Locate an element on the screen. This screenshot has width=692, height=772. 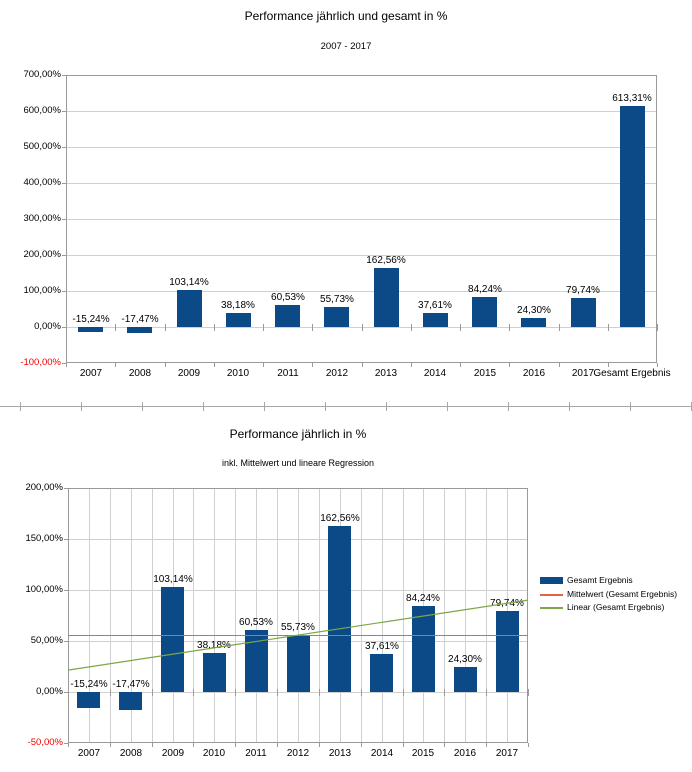
bar-value-label: 60,53% is located at coordinates (256, 622).